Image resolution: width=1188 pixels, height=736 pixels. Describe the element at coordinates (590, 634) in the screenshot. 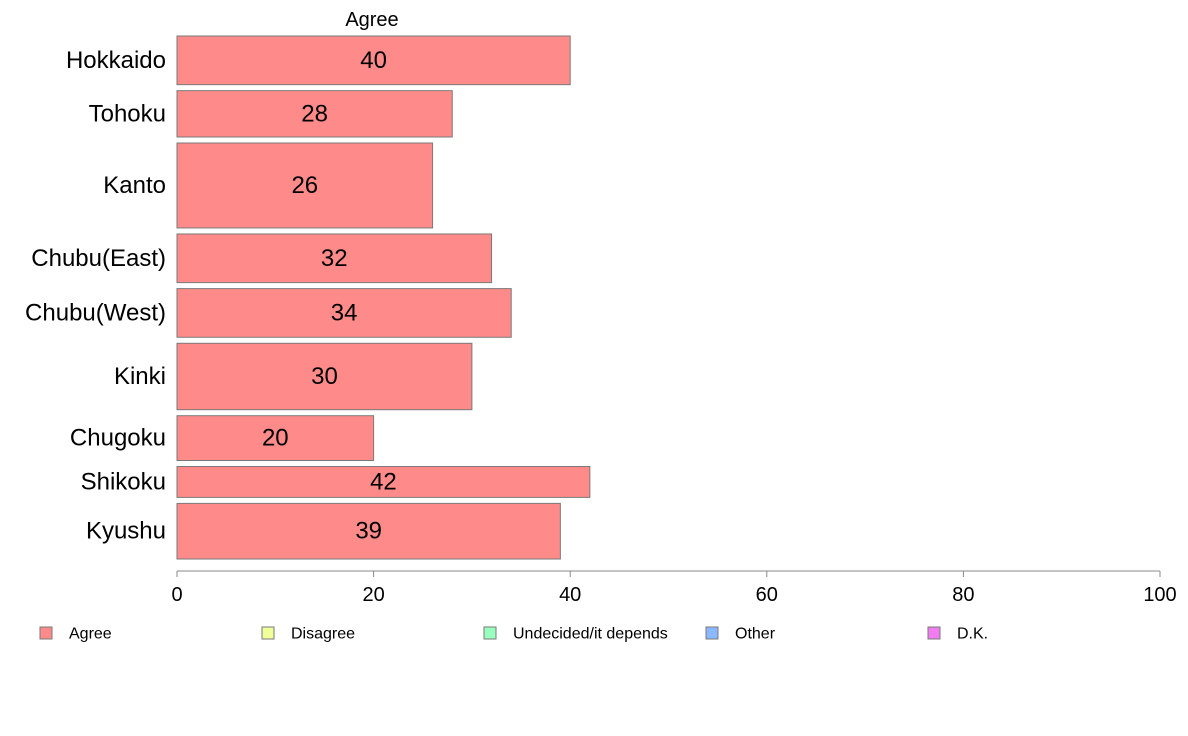

I see `legend-label: Undecided/it depends` at that location.